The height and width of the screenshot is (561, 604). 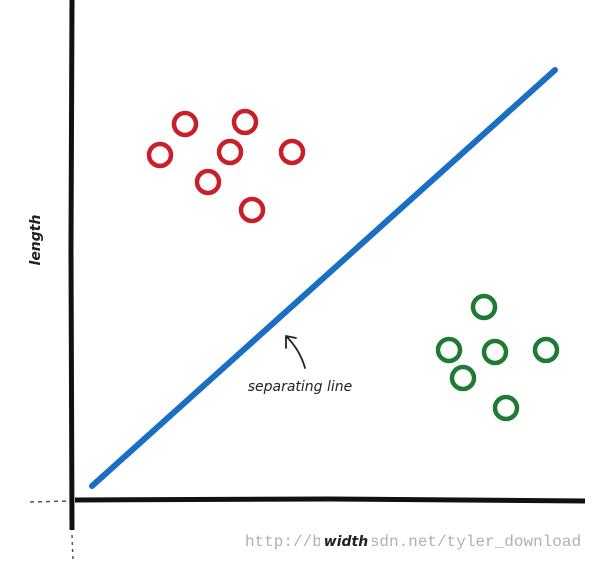 I want to click on watermark: http://blog.csdn.net/tyler_download, so click(x=413, y=542).